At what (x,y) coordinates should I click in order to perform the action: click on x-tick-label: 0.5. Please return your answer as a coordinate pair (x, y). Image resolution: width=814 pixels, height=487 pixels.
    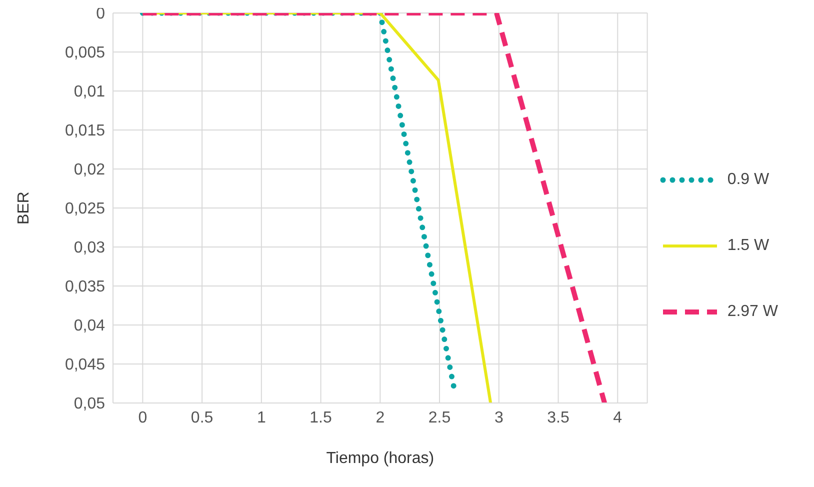
    Looking at the image, I should click on (202, 417).